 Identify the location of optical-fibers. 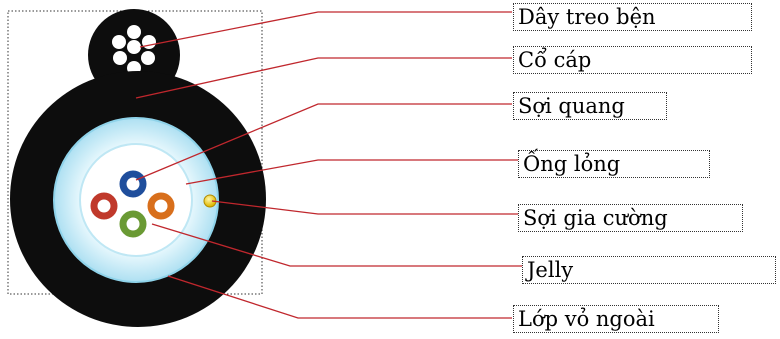
(132, 204).